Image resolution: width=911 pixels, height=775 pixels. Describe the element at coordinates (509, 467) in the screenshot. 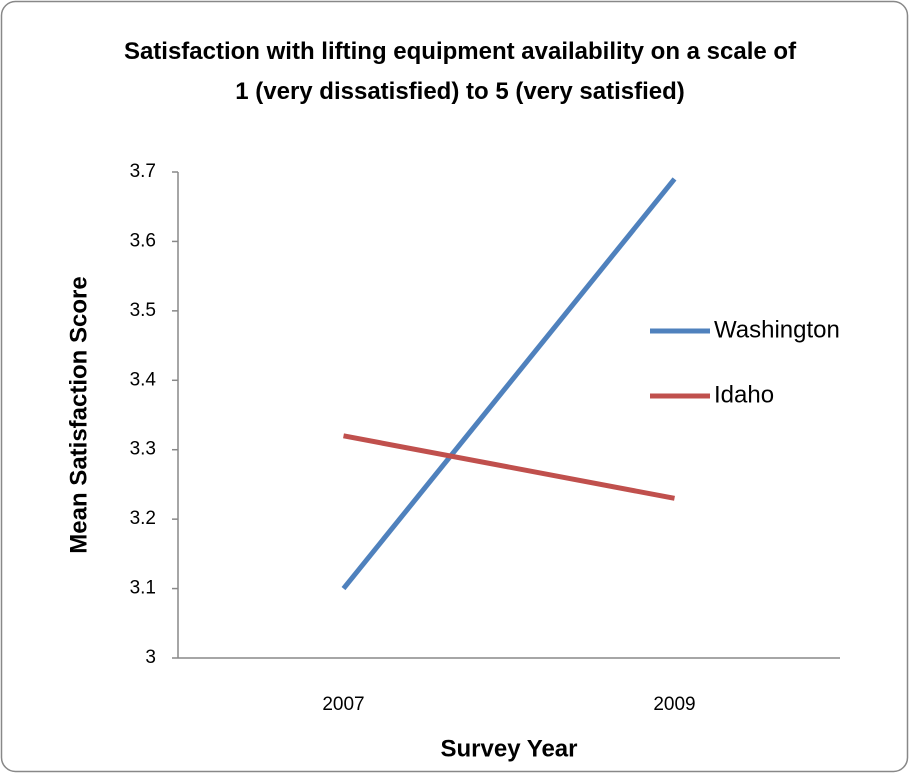

I see `series-line` at that location.